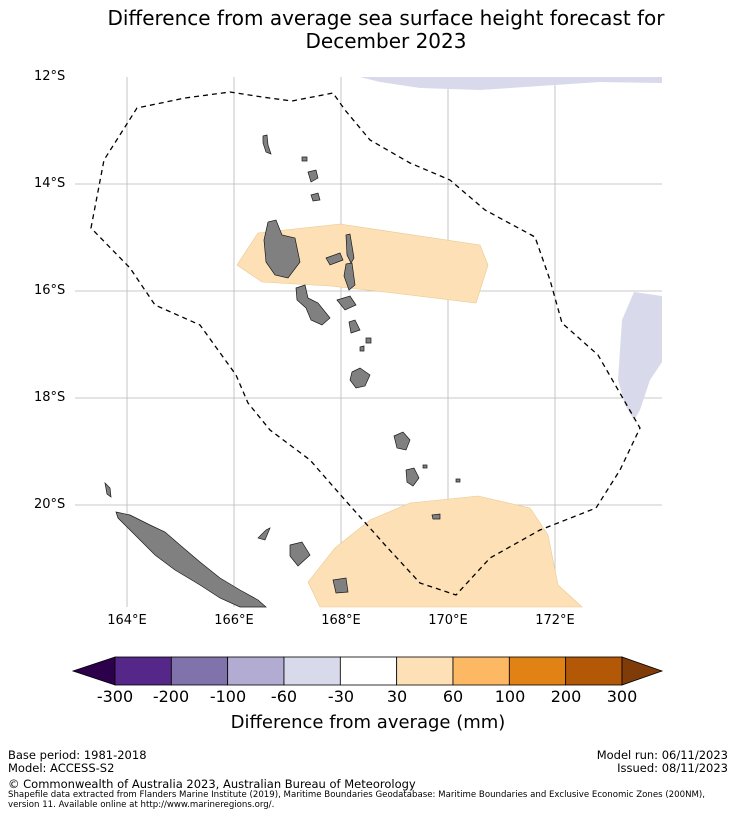 Image resolution: width=736 pixels, height=816 pixels. I want to click on colorbar-tick-label: 300, so click(622, 696).